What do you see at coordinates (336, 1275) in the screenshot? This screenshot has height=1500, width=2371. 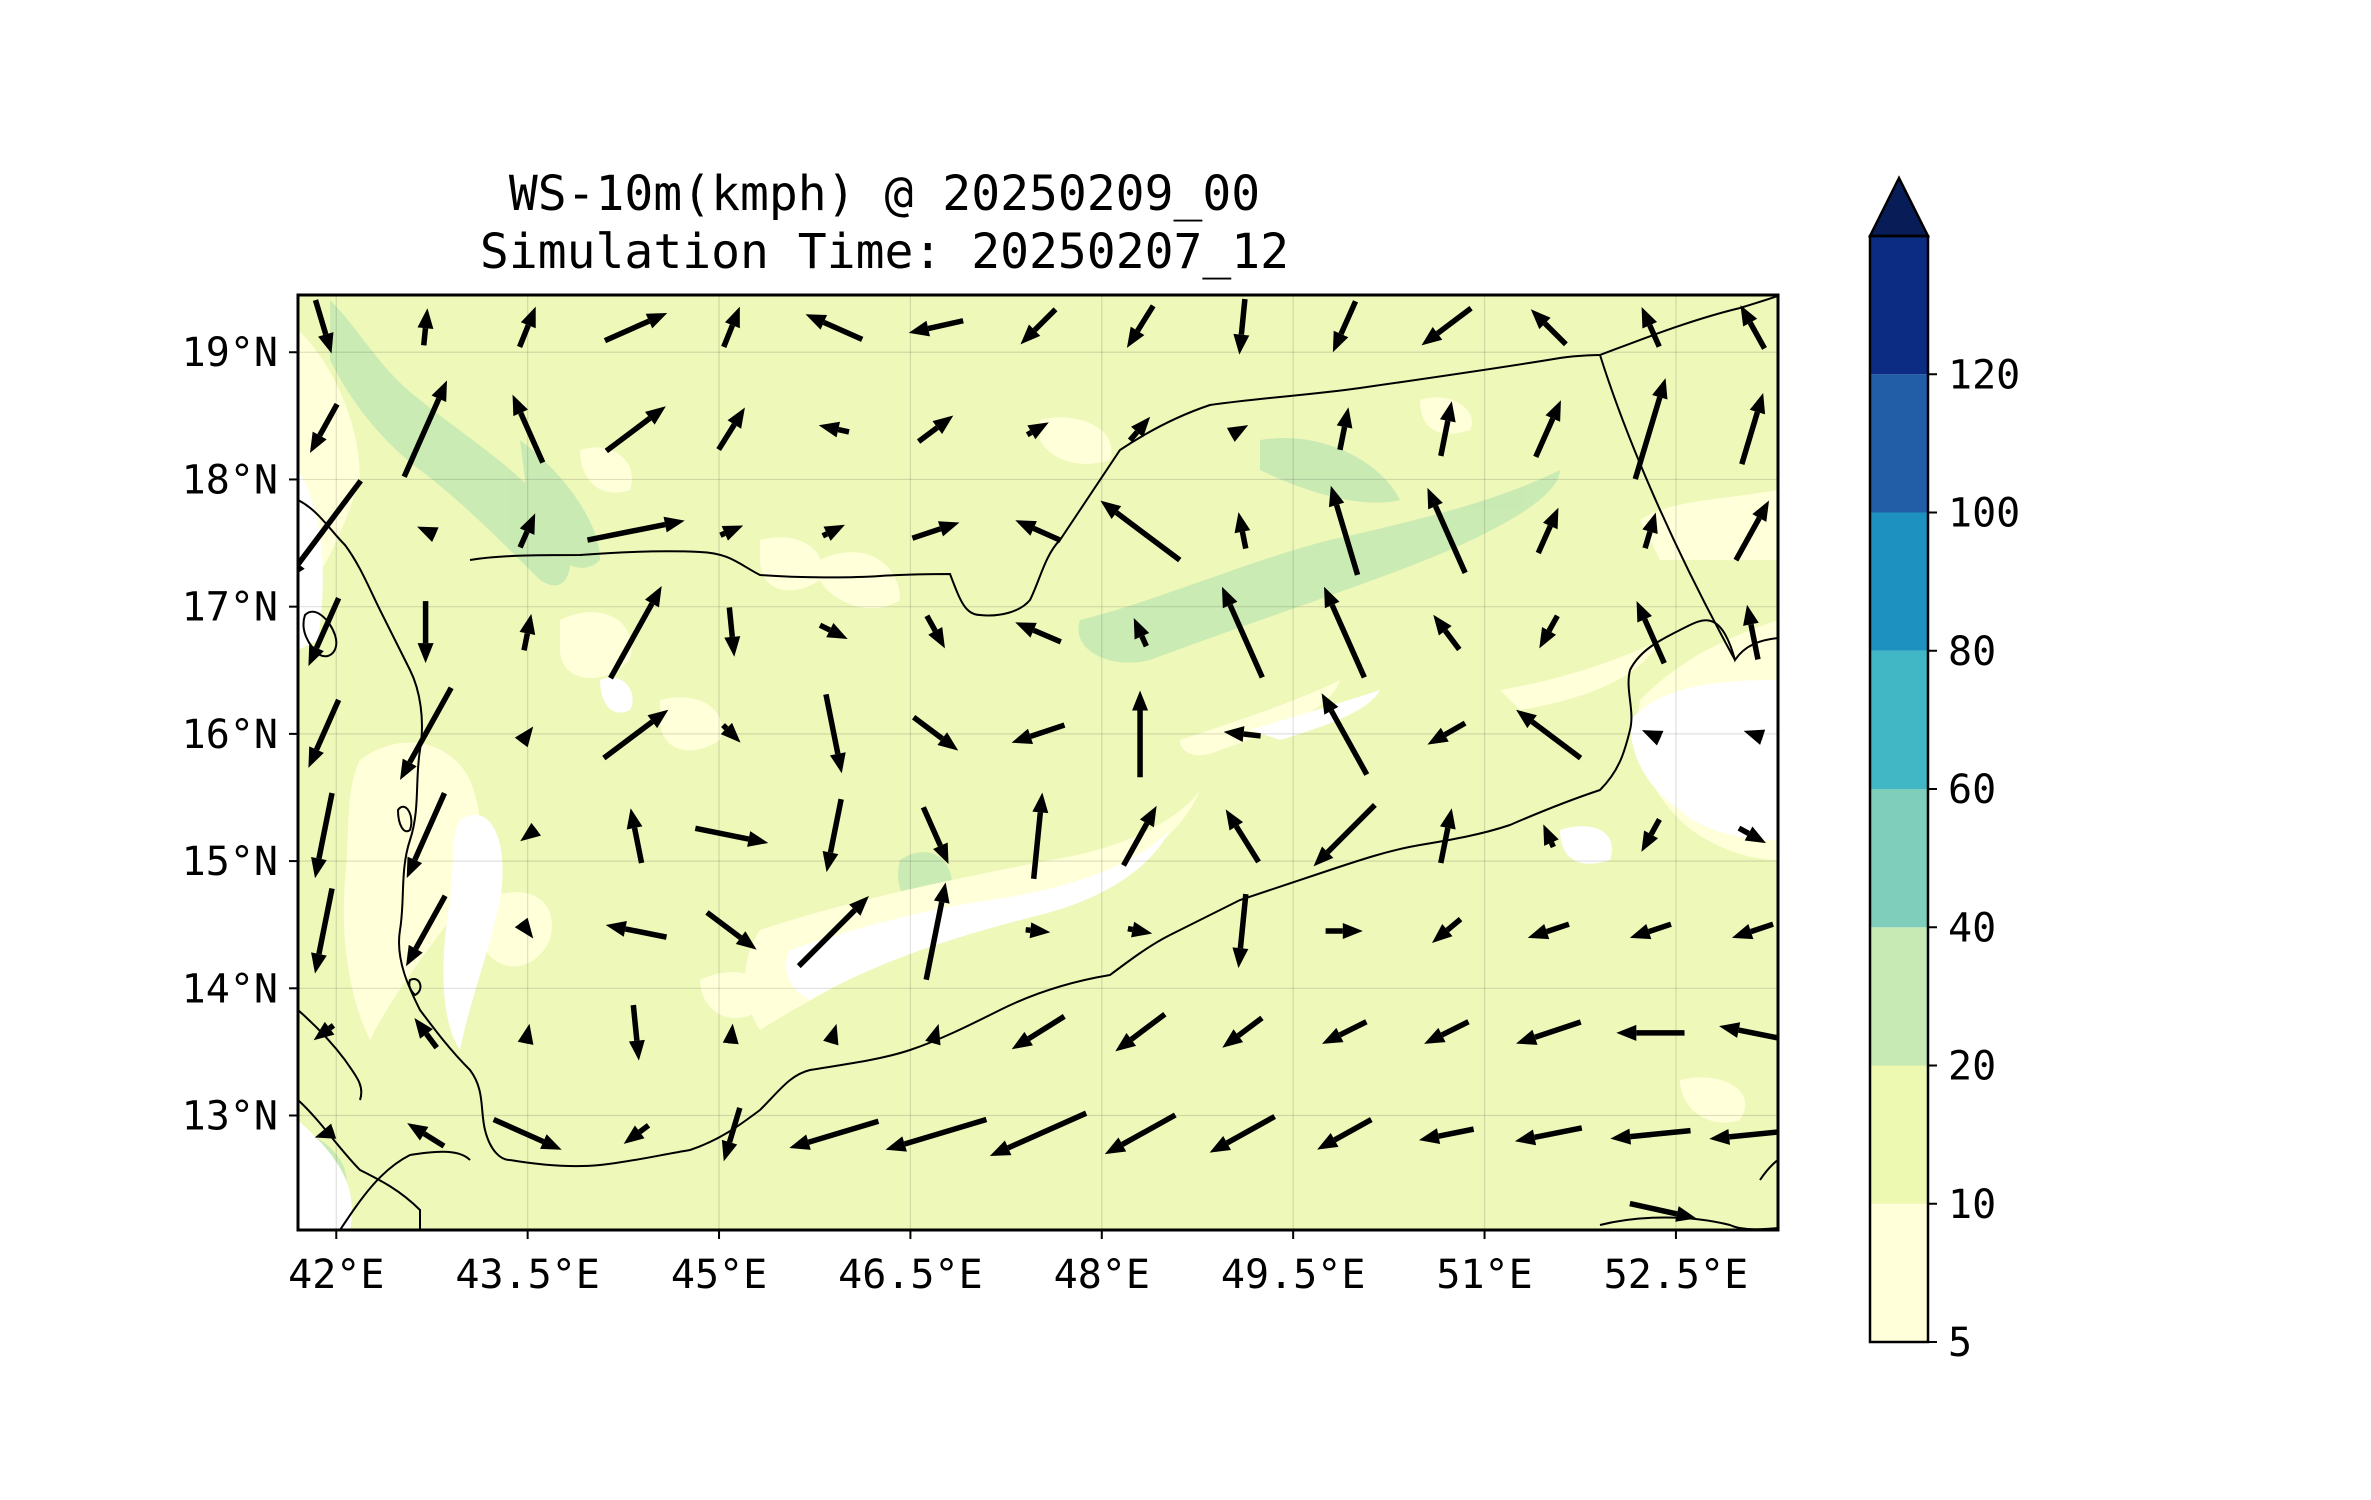 I see `lon-tick-label: 42°E` at bounding box center [336, 1275].